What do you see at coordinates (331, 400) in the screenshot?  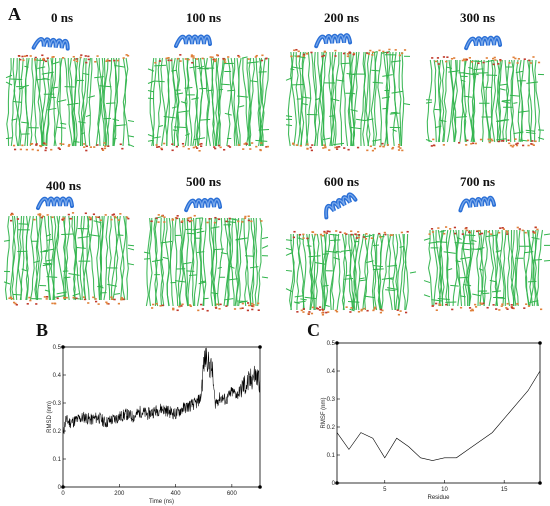 I see `rmsf-y-tick-label: 0.3` at bounding box center [331, 400].